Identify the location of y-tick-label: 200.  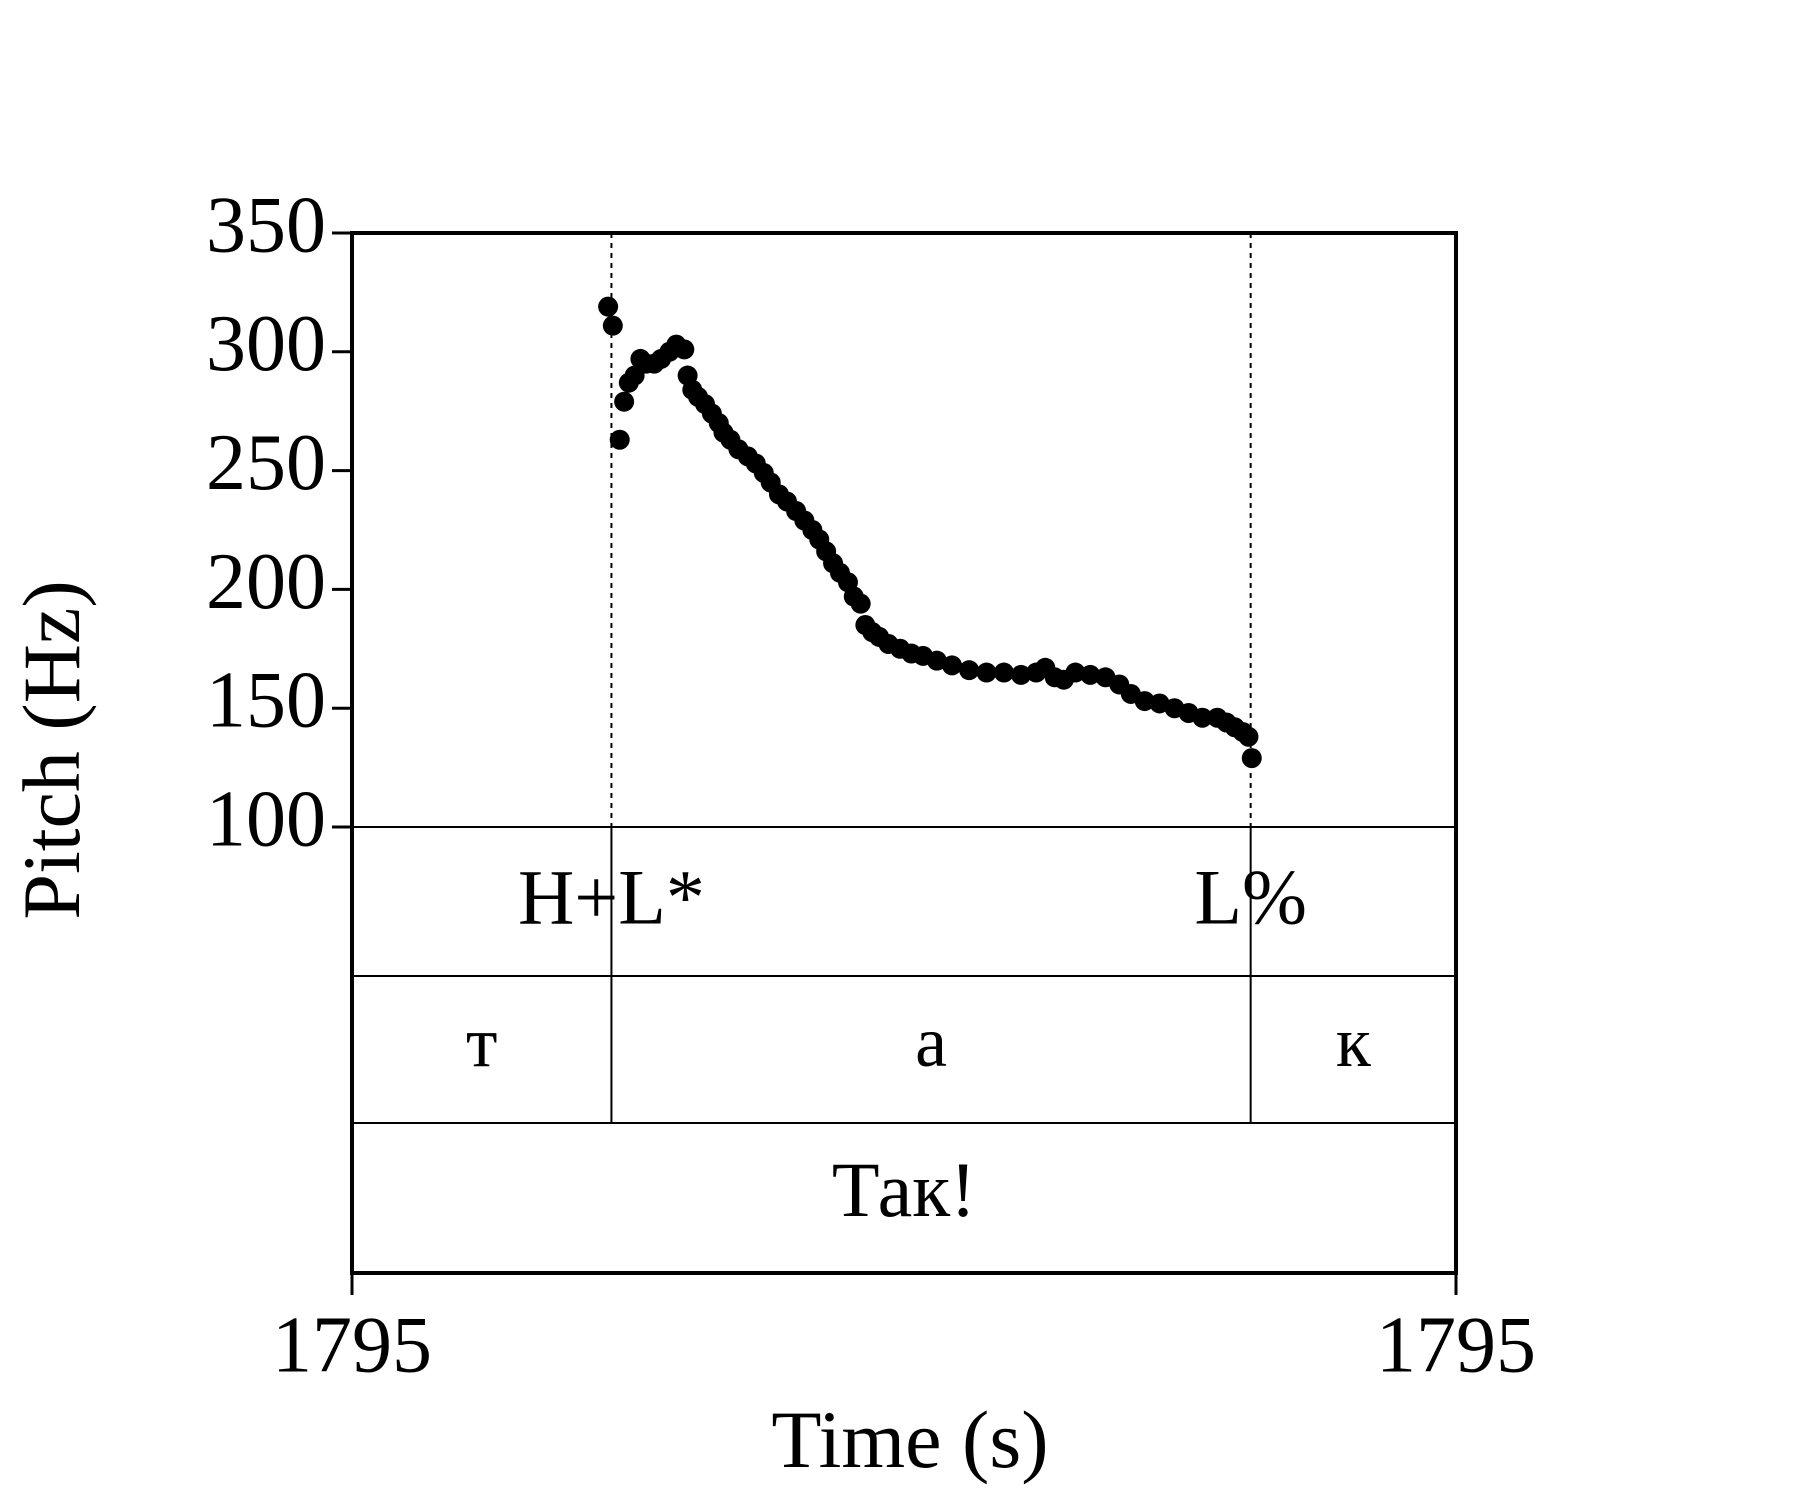
(266, 582).